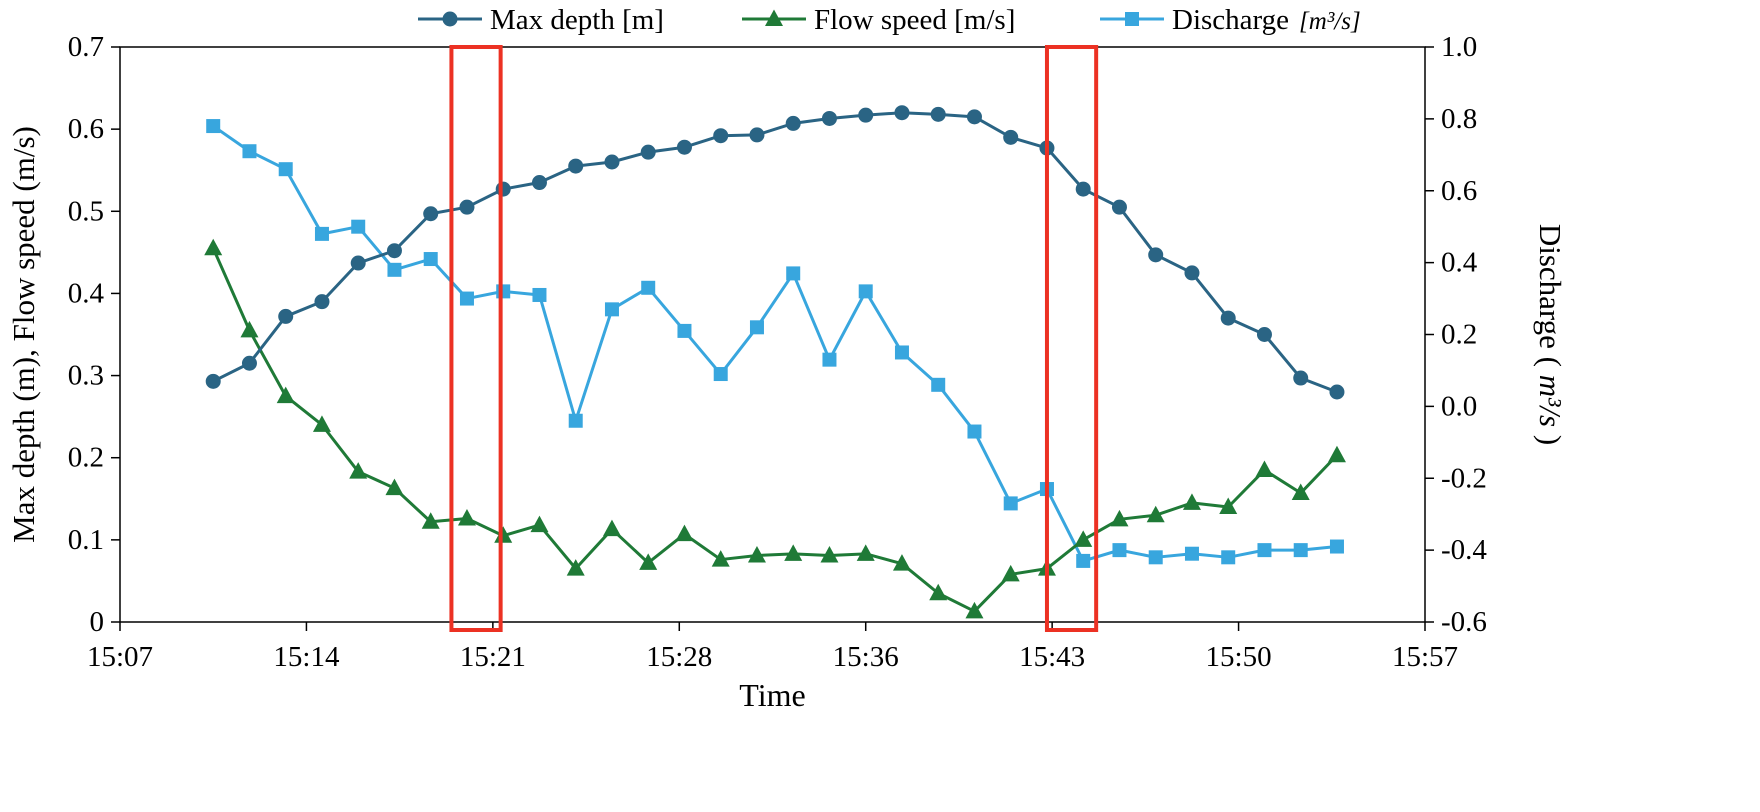 The width and height of the screenshot is (1760, 812). I want to click on legend-label: Discharge [m³/s], so click(1266, 20).